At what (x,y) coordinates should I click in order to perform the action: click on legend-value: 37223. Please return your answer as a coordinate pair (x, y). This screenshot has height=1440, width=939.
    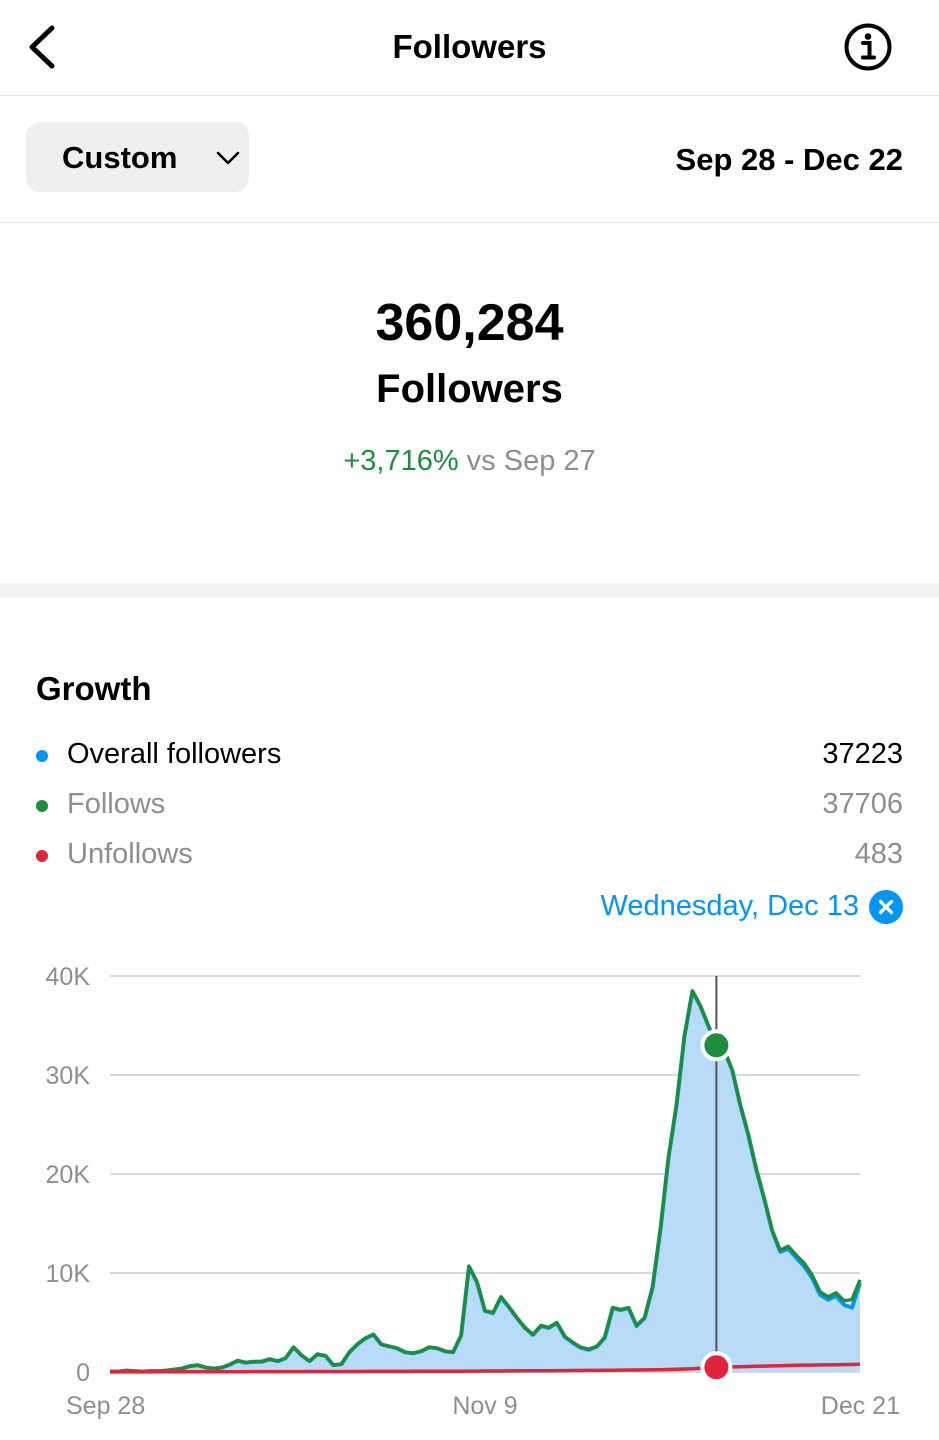
    Looking at the image, I should click on (862, 754).